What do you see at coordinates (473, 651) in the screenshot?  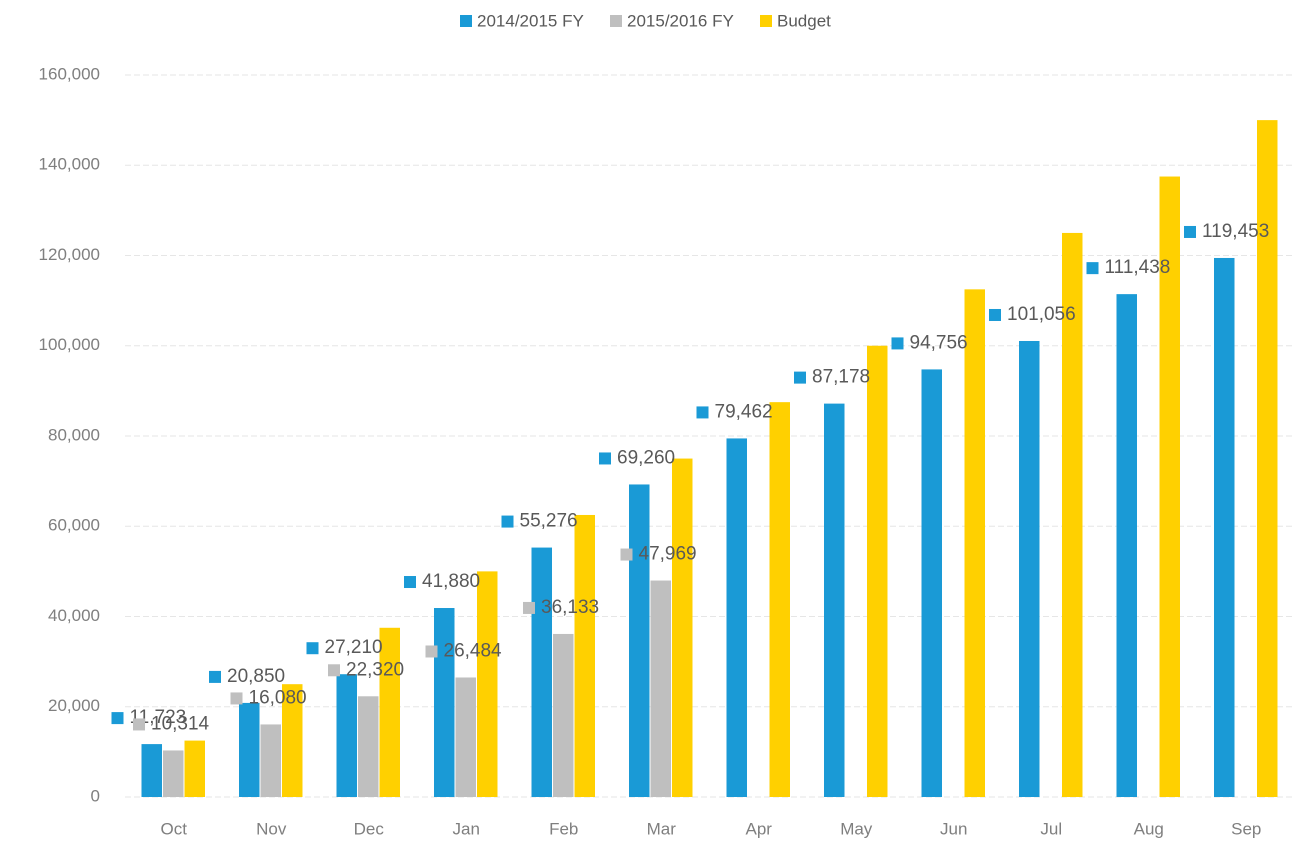 I see `data-label: 26,484` at bounding box center [473, 651].